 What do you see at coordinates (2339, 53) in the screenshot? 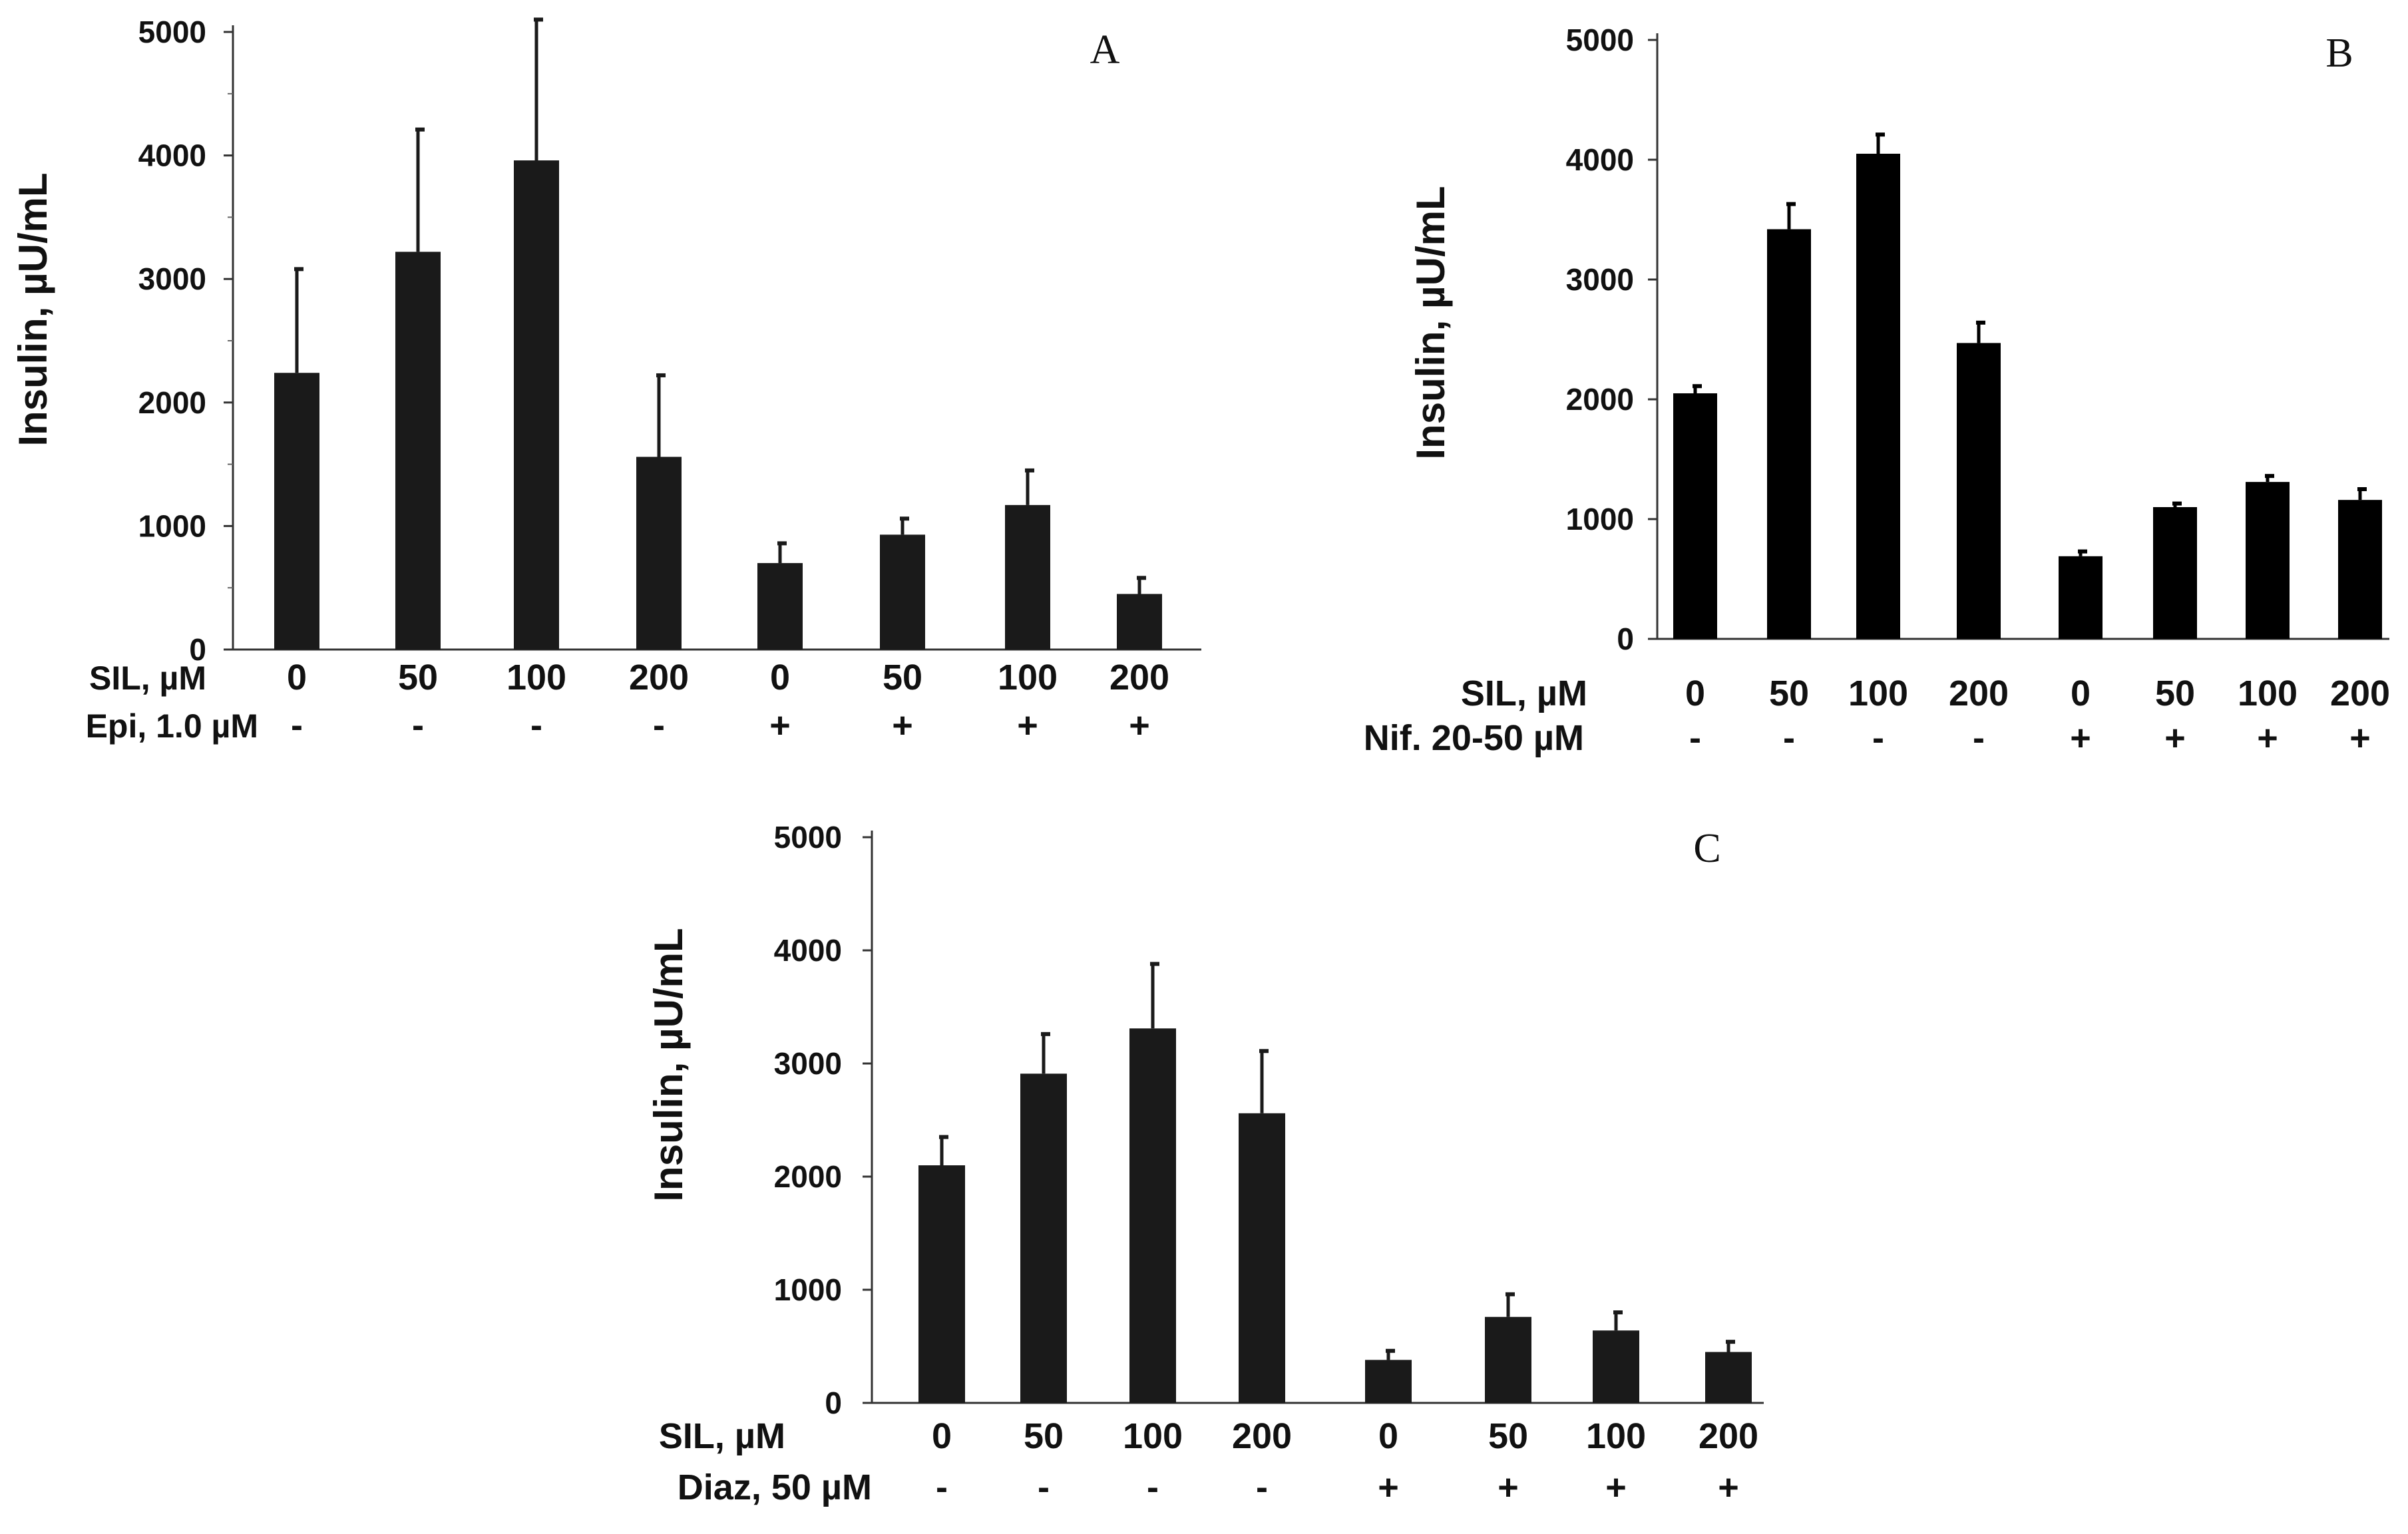
I see `panel-letter: B` at bounding box center [2339, 53].